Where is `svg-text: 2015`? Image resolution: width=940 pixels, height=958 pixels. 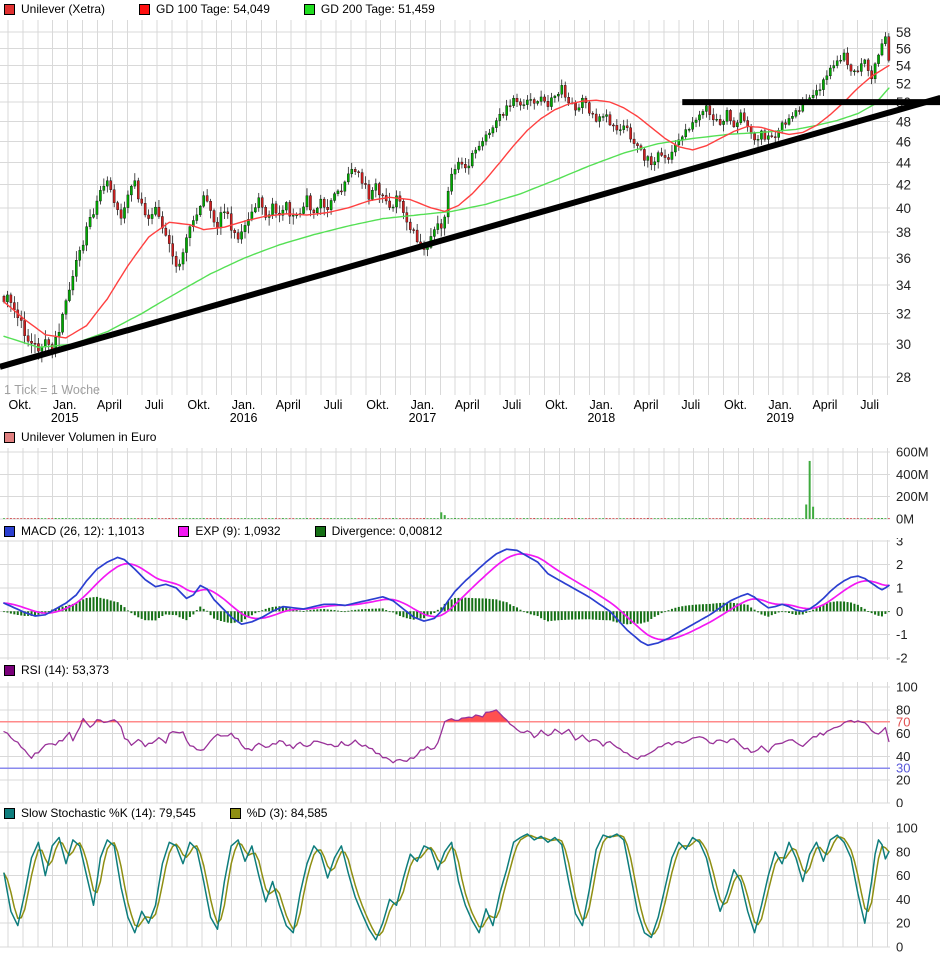 svg-text: 2015 is located at coordinates (65, 418).